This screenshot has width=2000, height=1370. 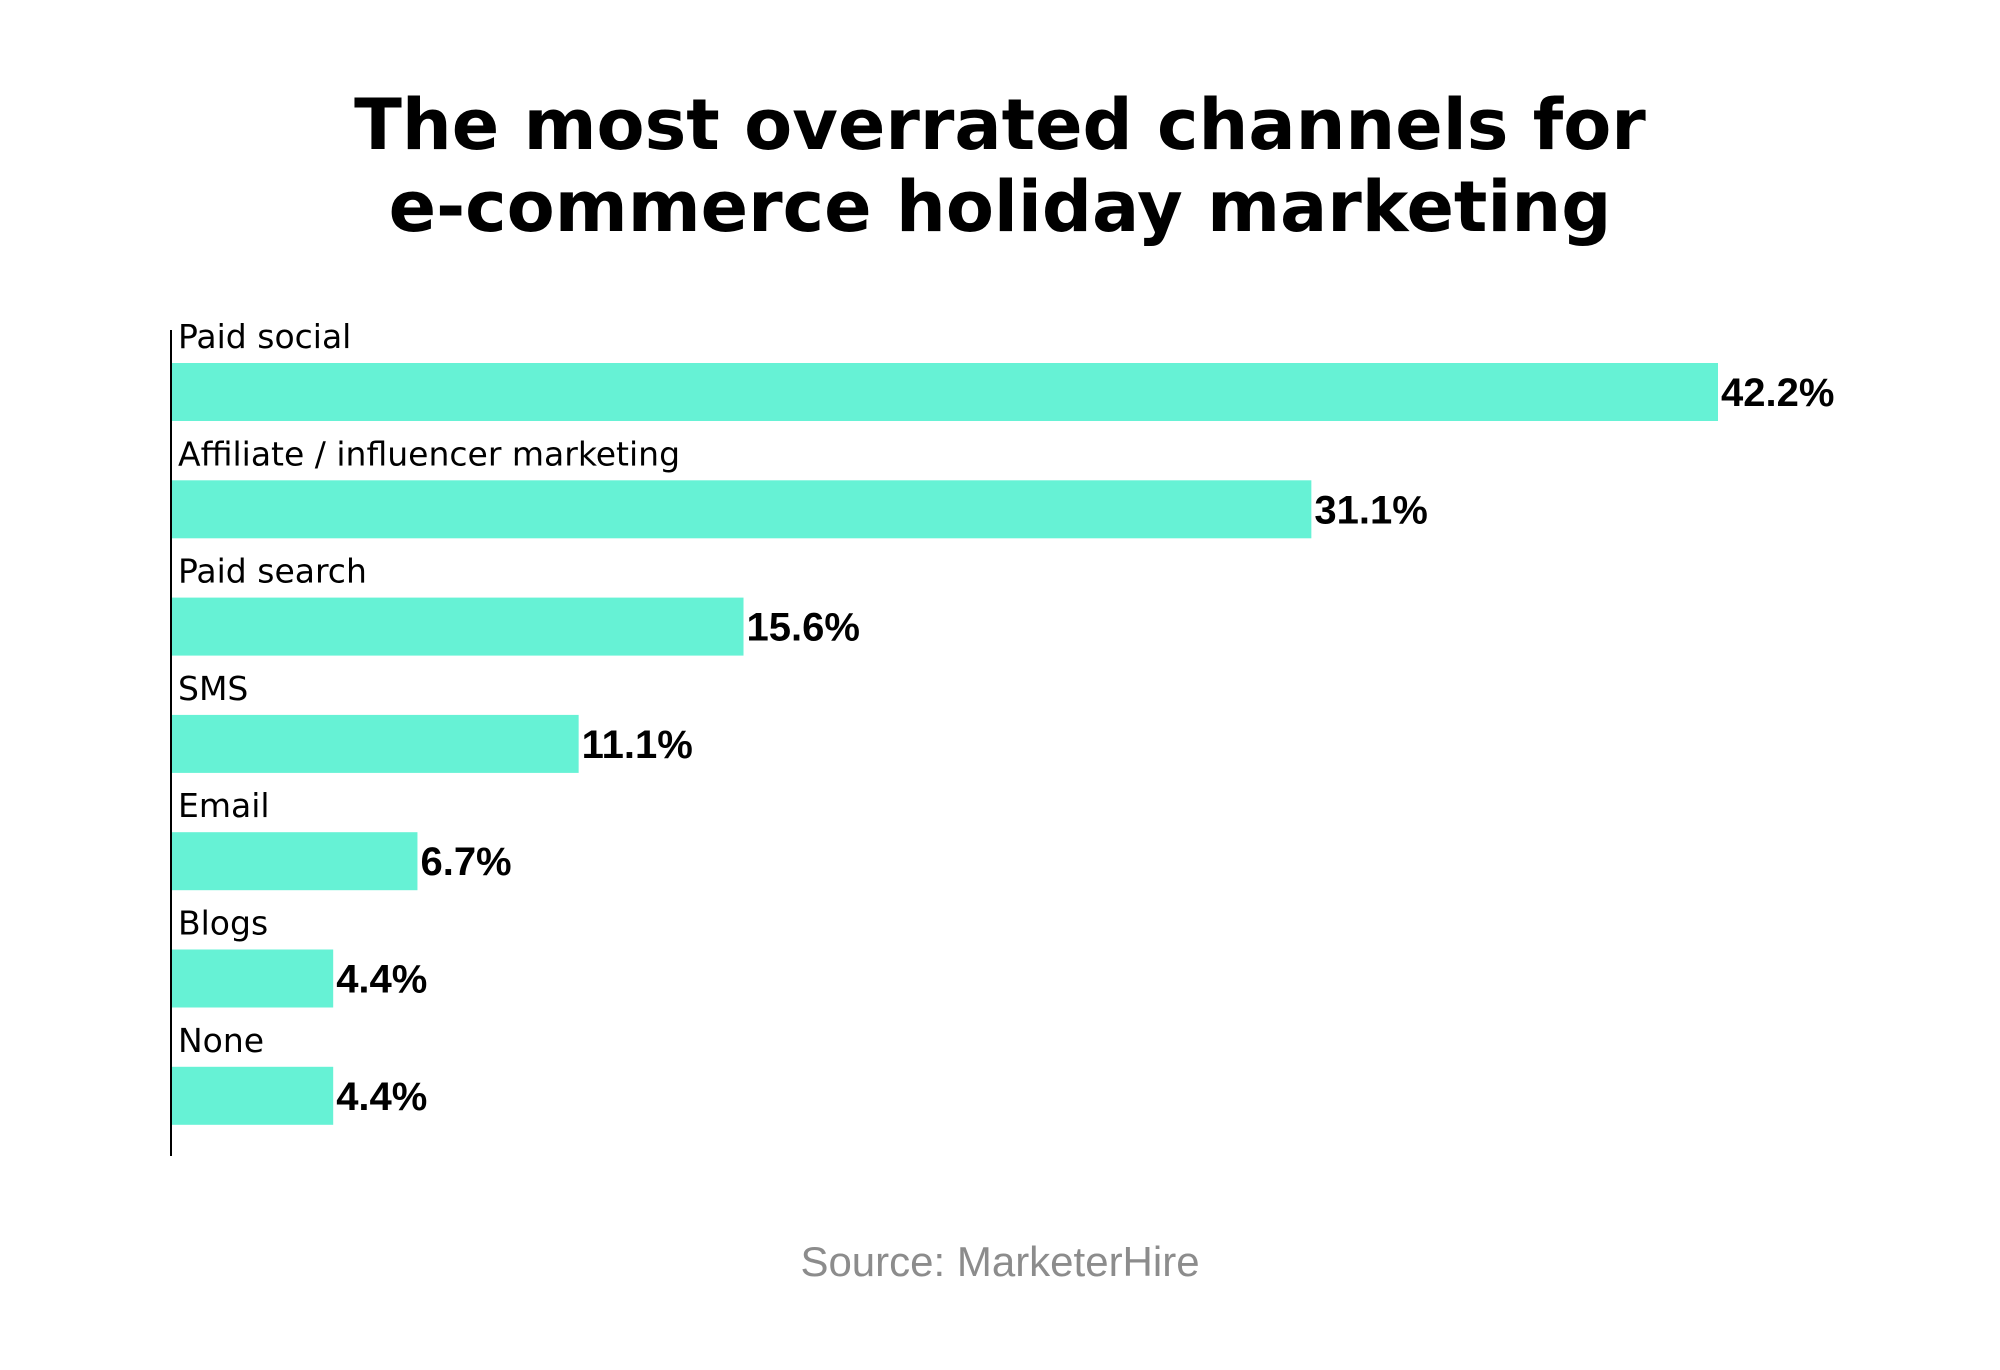 What do you see at coordinates (272, 571) in the screenshot?
I see `category-label: Paid search` at bounding box center [272, 571].